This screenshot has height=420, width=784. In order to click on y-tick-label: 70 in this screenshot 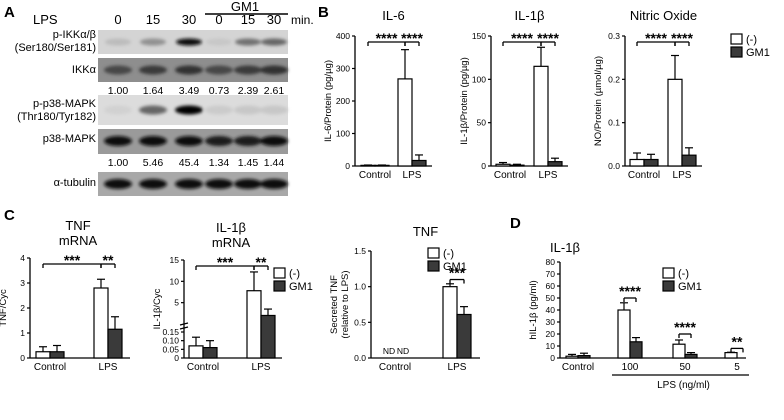, I will do `click(551, 274)`.